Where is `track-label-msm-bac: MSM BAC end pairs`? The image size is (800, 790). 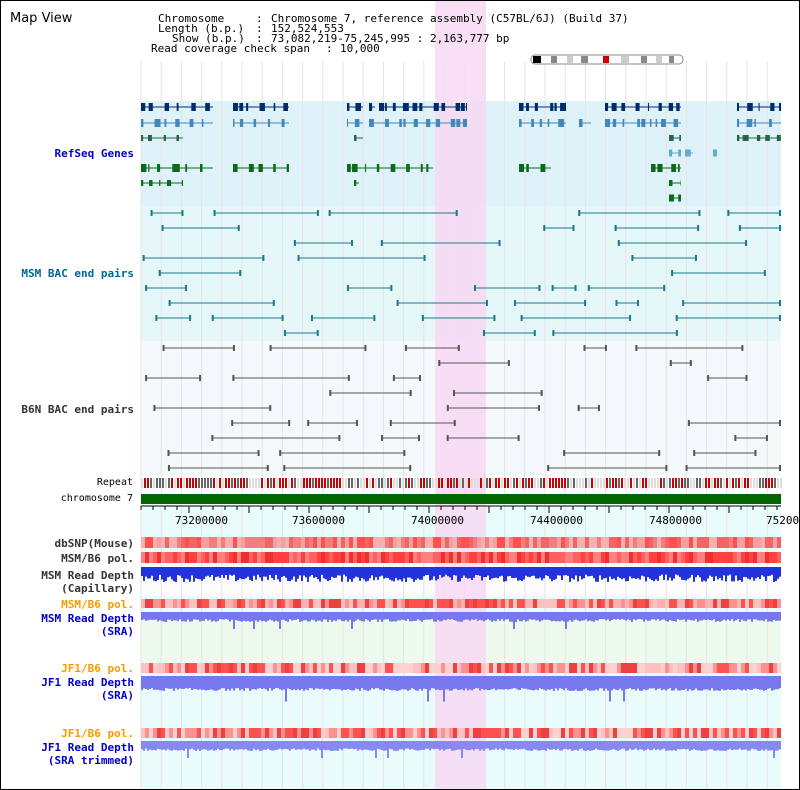 track-label-msm-bac: MSM BAC end pairs is located at coordinates (77, 273).